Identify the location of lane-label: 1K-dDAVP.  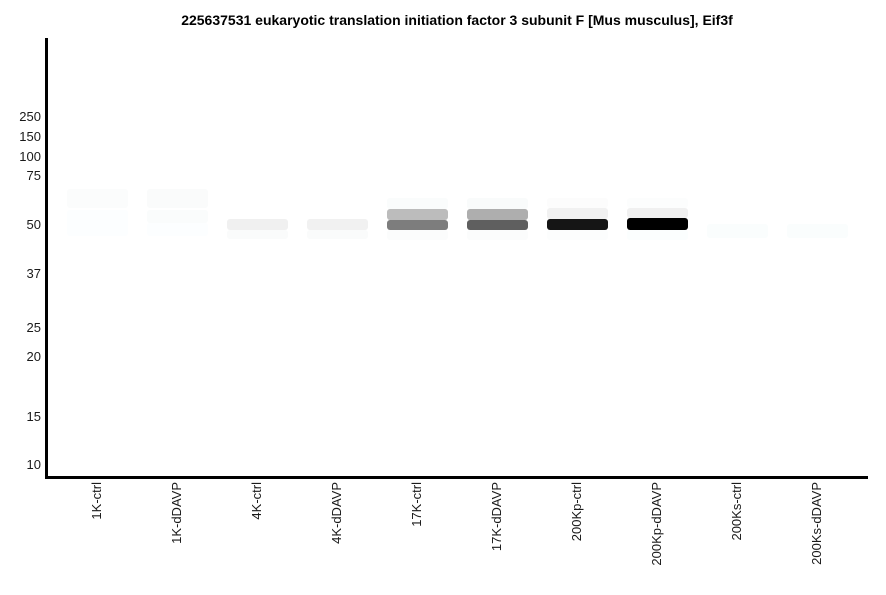
(176, 513).